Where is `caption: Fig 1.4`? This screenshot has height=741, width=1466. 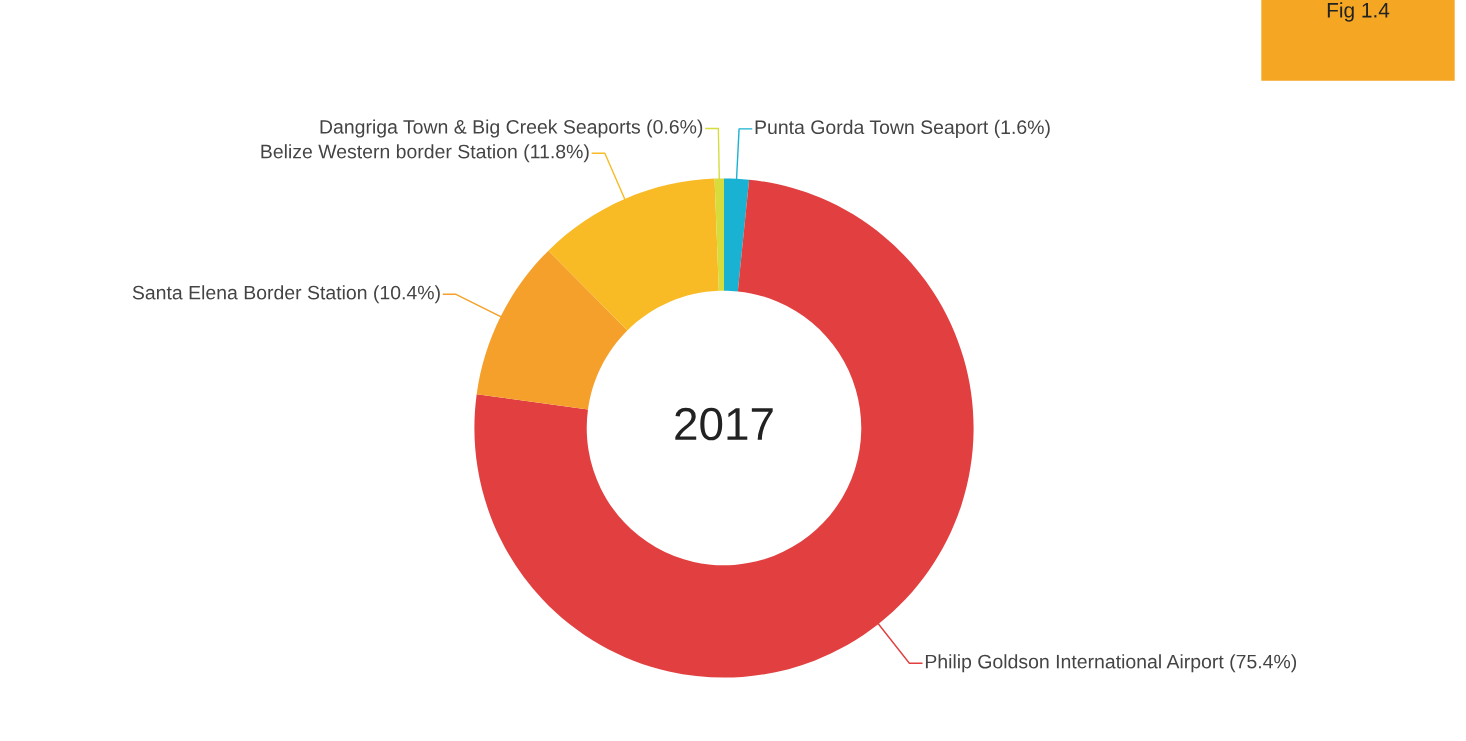
caption: Fig 1.4 is located at coordinates (1358, 12).